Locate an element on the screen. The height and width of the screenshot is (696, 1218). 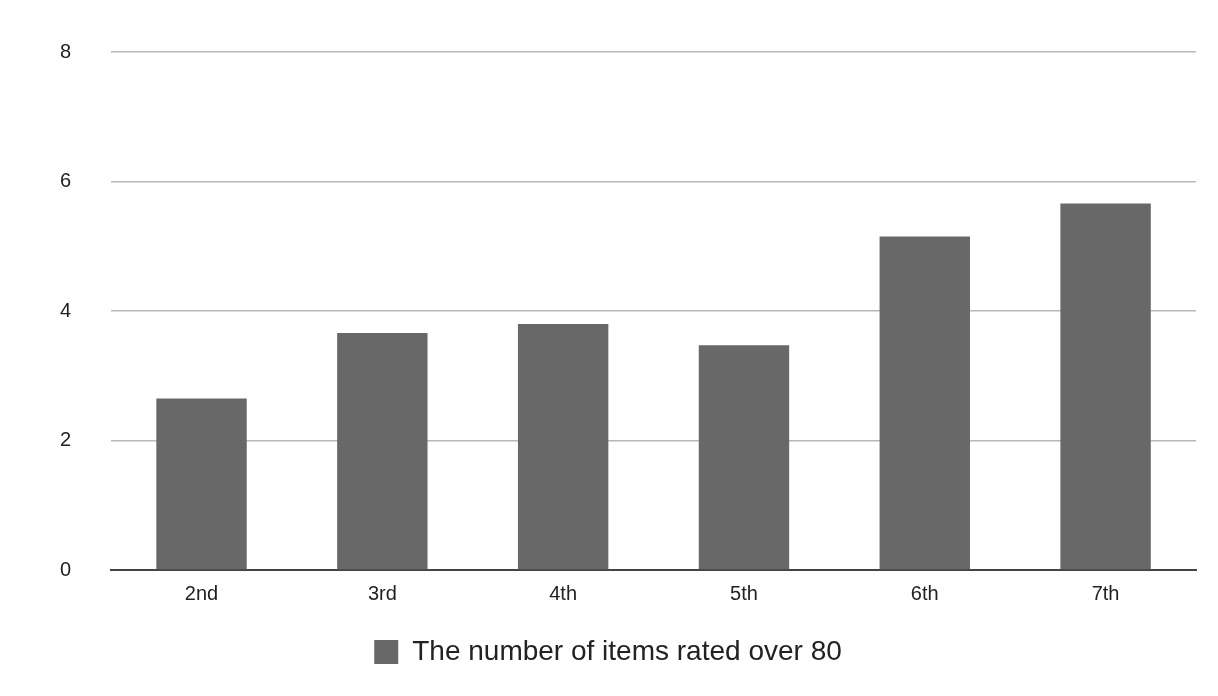
x-tick-label: 4th is located at coordinates (563, 592).